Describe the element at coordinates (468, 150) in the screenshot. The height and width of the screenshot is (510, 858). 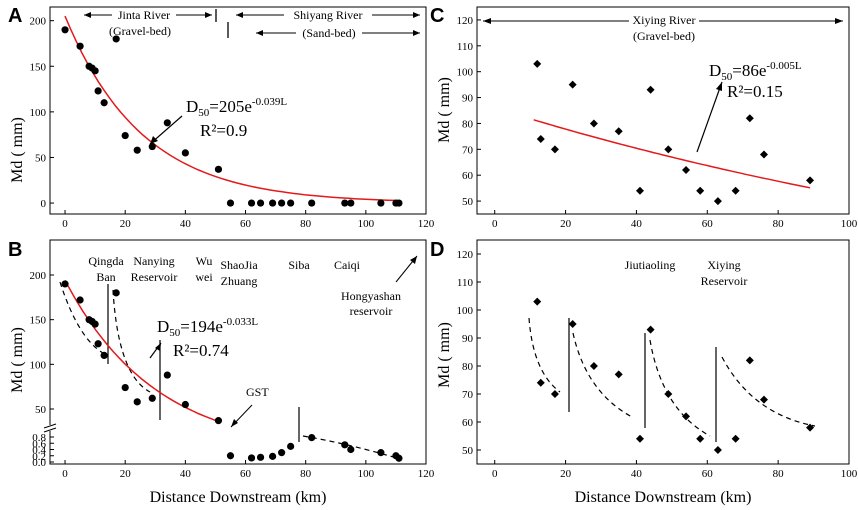
I see `y-tick-label: 70` at that location.